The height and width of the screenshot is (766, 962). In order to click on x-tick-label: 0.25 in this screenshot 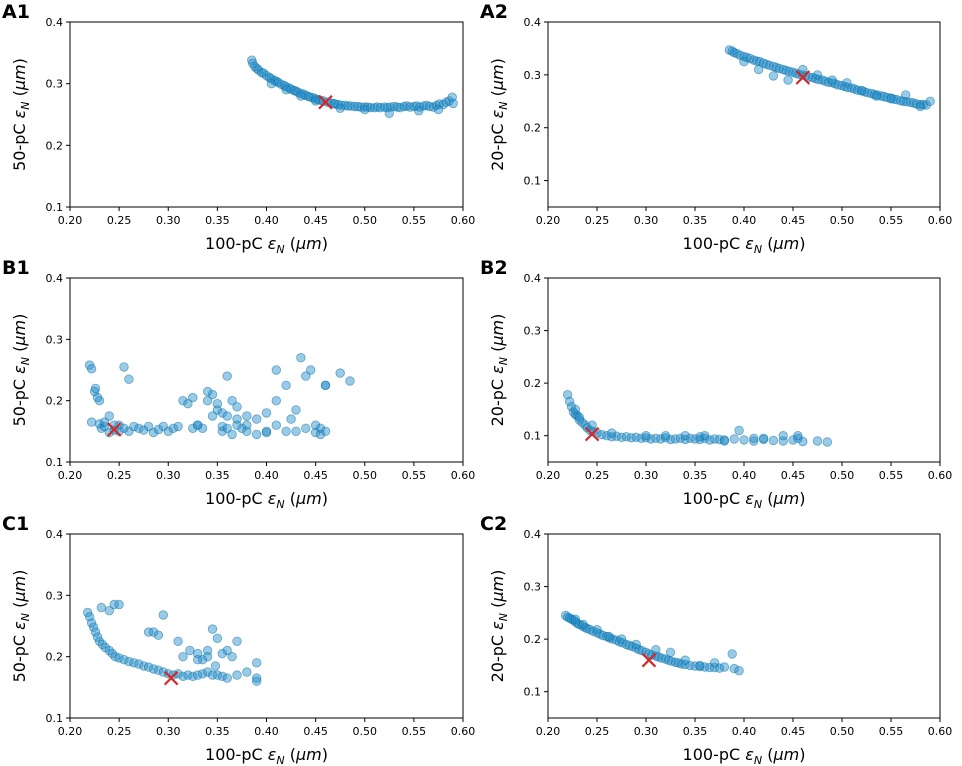, I will do `click(597, 220)`.